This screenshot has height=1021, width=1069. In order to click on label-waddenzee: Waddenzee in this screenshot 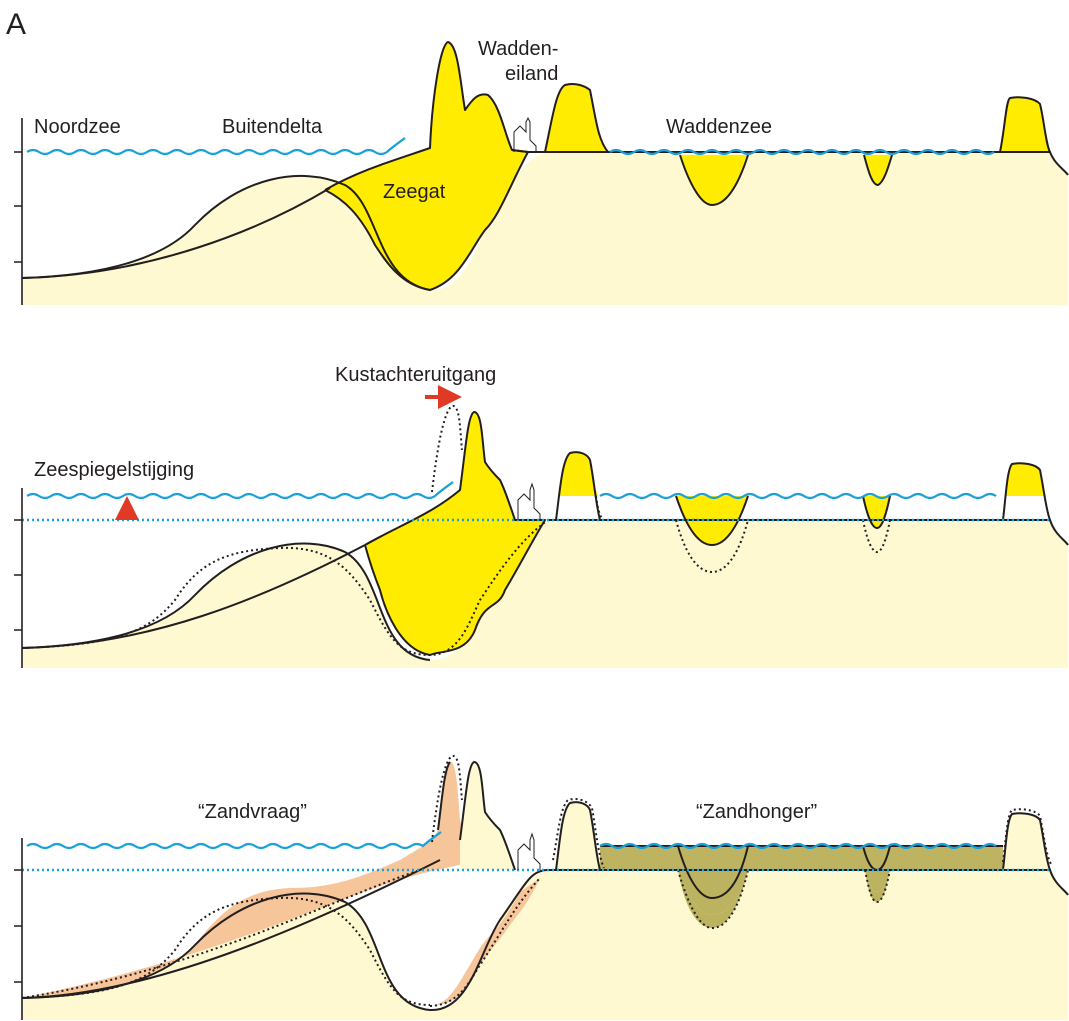, I will do `click(719, 127)`.